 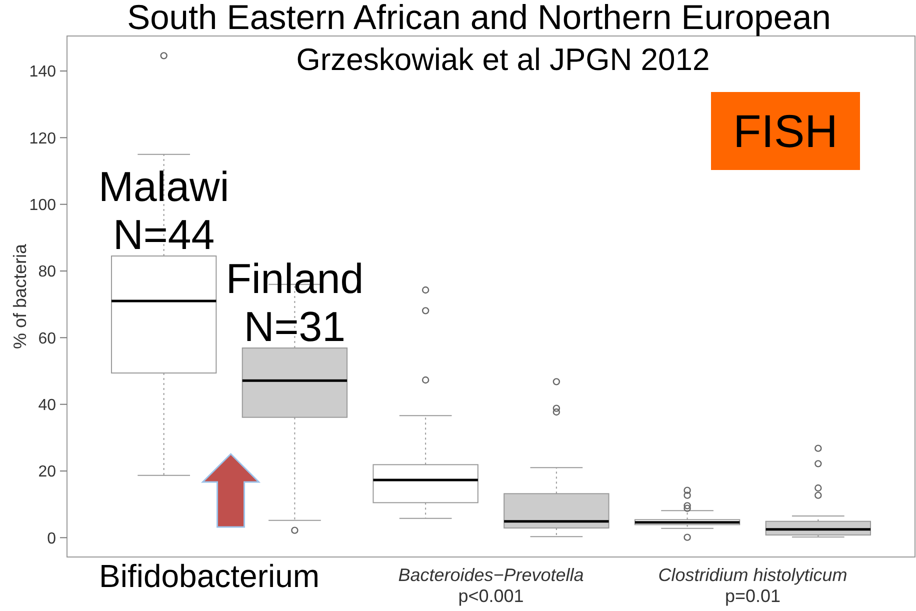 What do you see at coordinates (47, 272) in the screenshot?
I see `y-tick-label: 80` at bounding box center [47, 272].